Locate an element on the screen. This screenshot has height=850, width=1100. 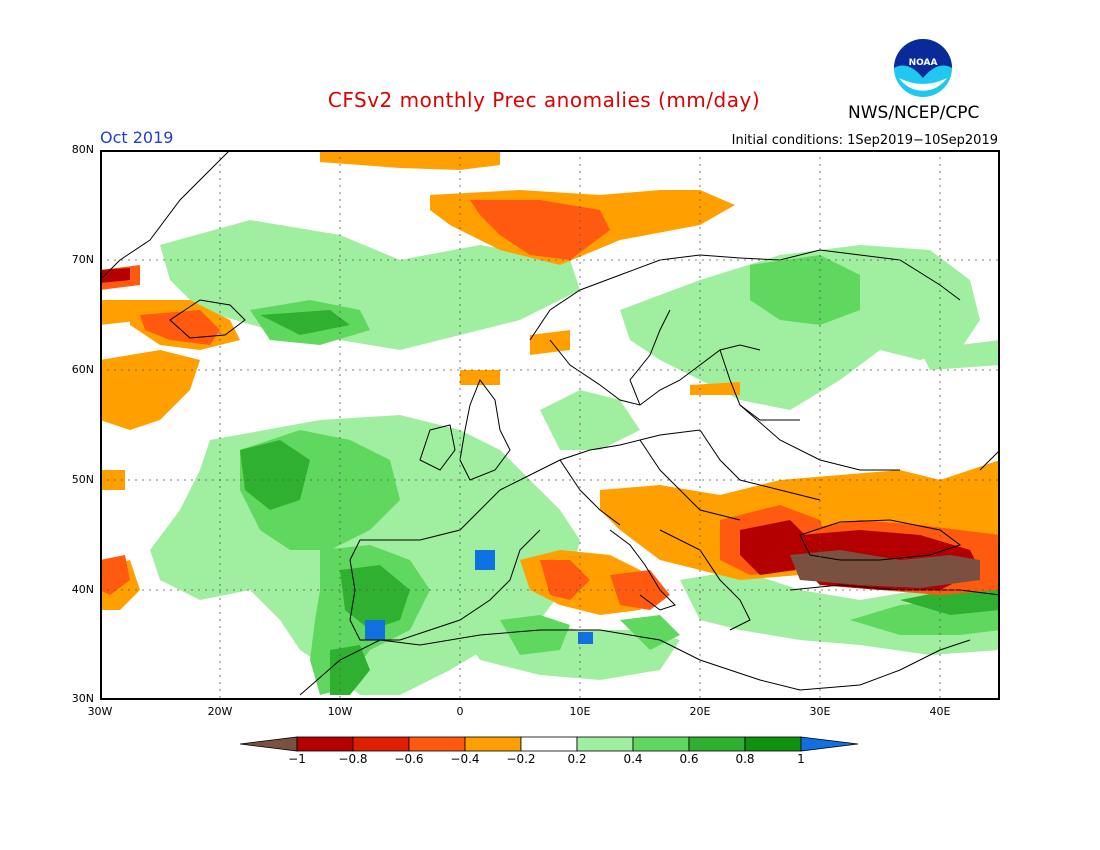
lat-label: 40N is located at coordinates (82, 589).